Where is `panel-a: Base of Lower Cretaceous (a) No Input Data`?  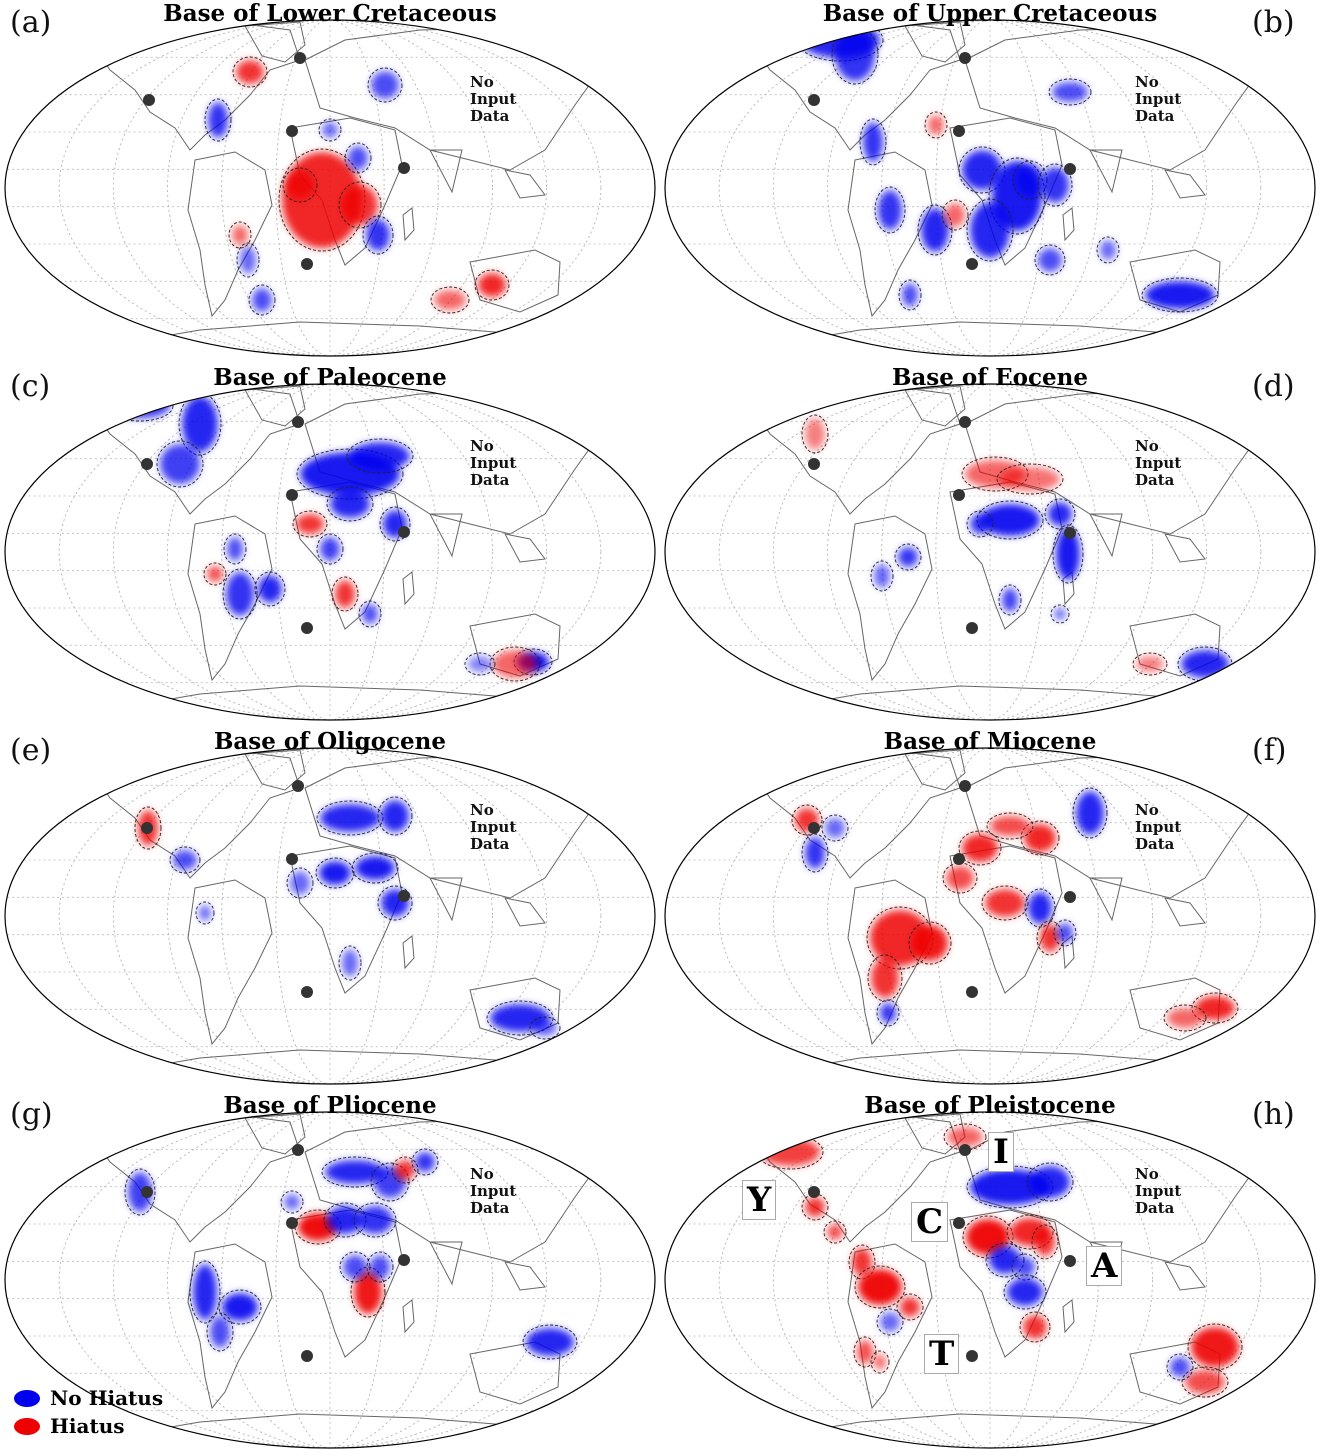
panel-a: Base of Lower Cretaceous (a) No Input Data is located at coordinates (330, 182).